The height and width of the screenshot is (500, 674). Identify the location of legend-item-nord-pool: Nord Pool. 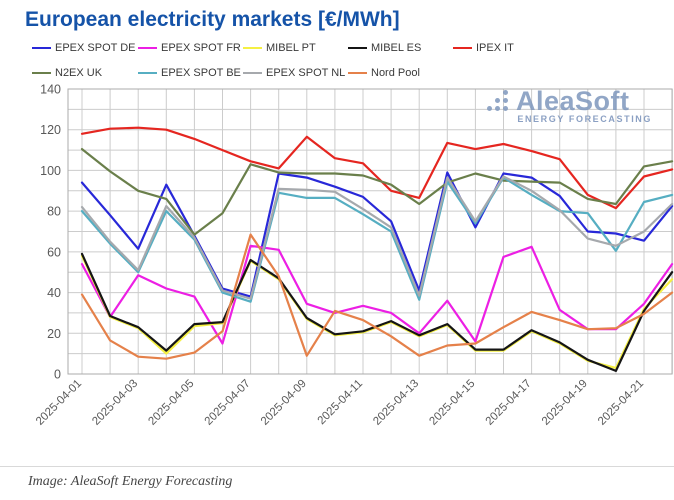
(384, 73).